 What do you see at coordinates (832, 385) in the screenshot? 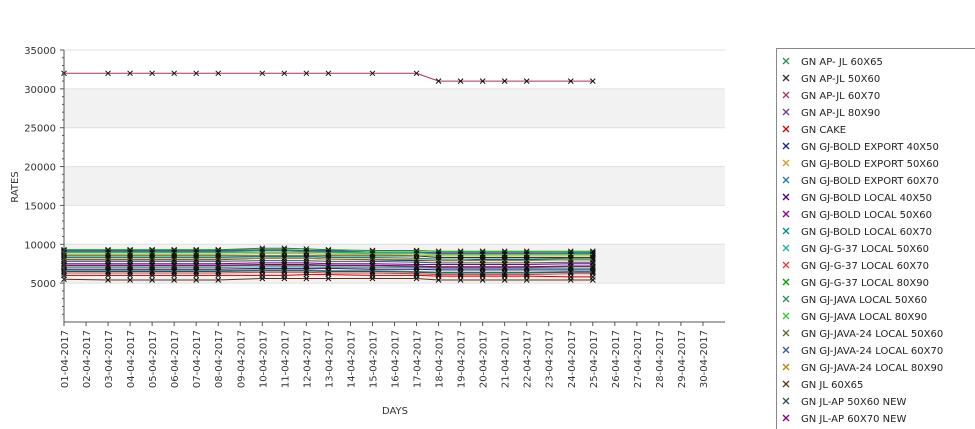
I see `legend-entry: GN JL 60X65` at bounding box center [832, 385].